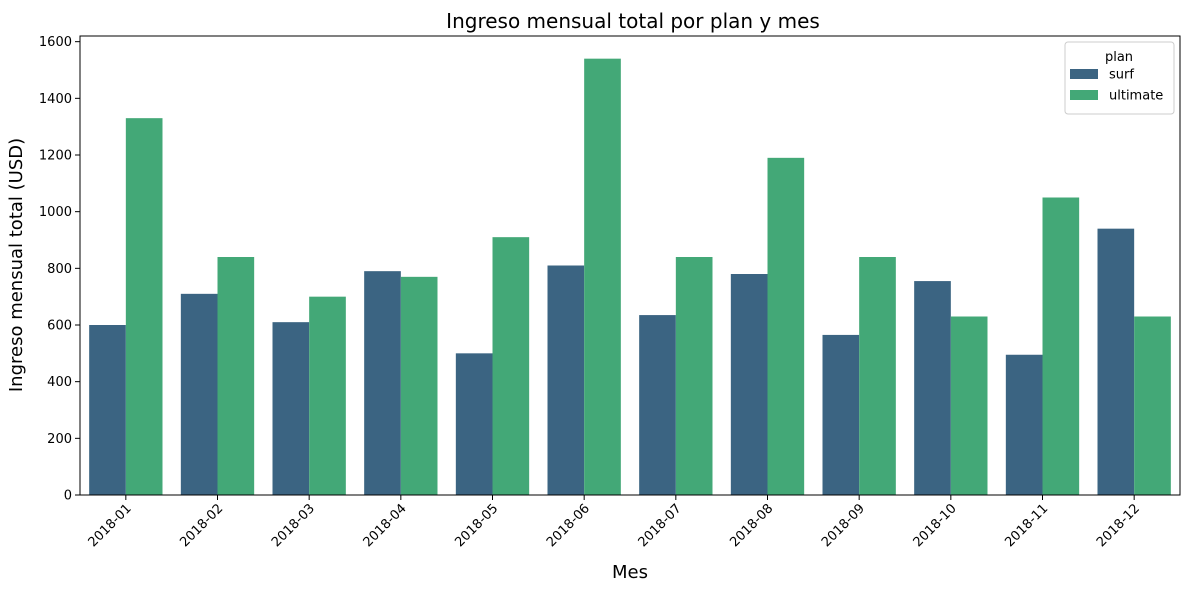  What do you see at coordinates (1119, 57) in the screenshot?
I see `legend-title: plan` at bounding box center [1119, 57].